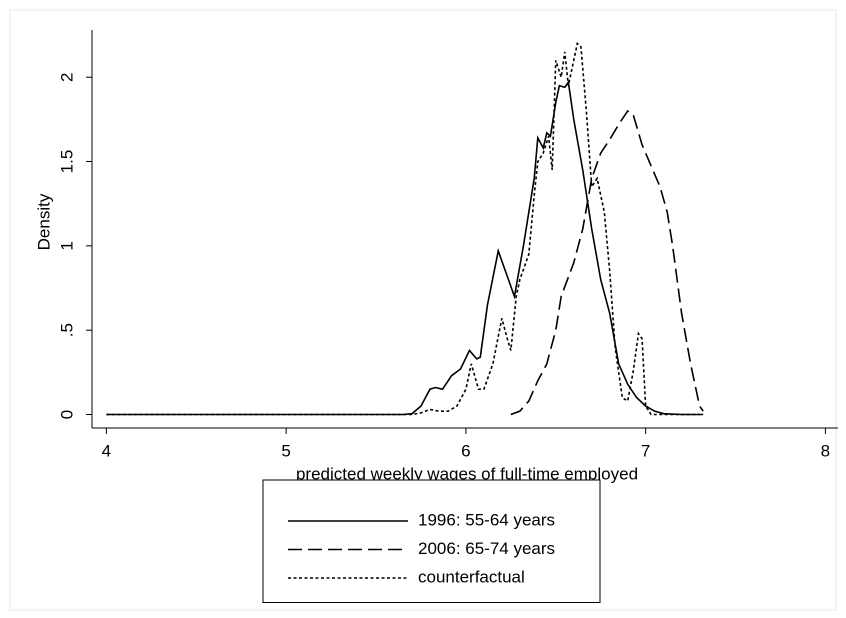 The image size is (846, 618). What do you see at coordinates (471, 576) in the screenshot?
I see `legend-label: counterfactual` at bounding box center [471, 576].